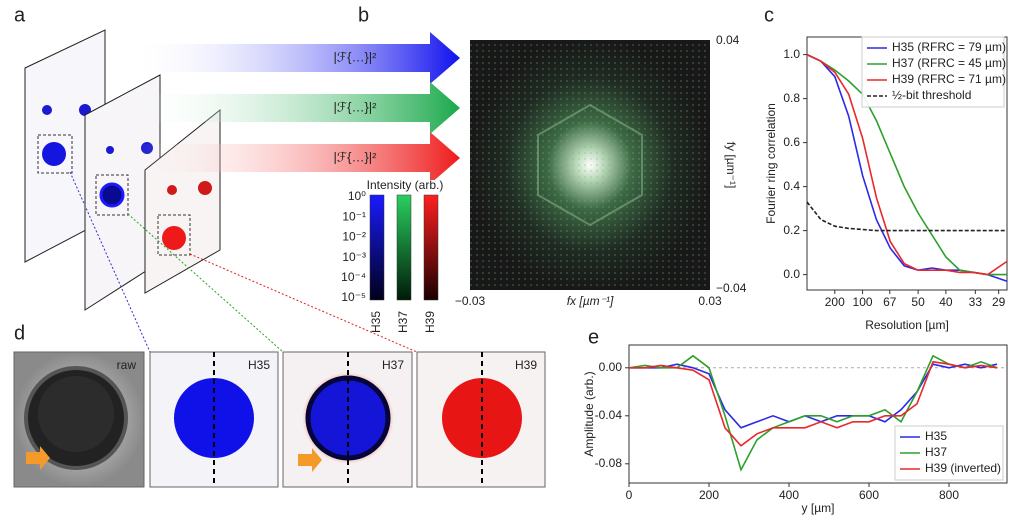  Describe the element at coordinates (818, 508) in the screenshot. I see `x-axis-label: y [µm]` at that location.